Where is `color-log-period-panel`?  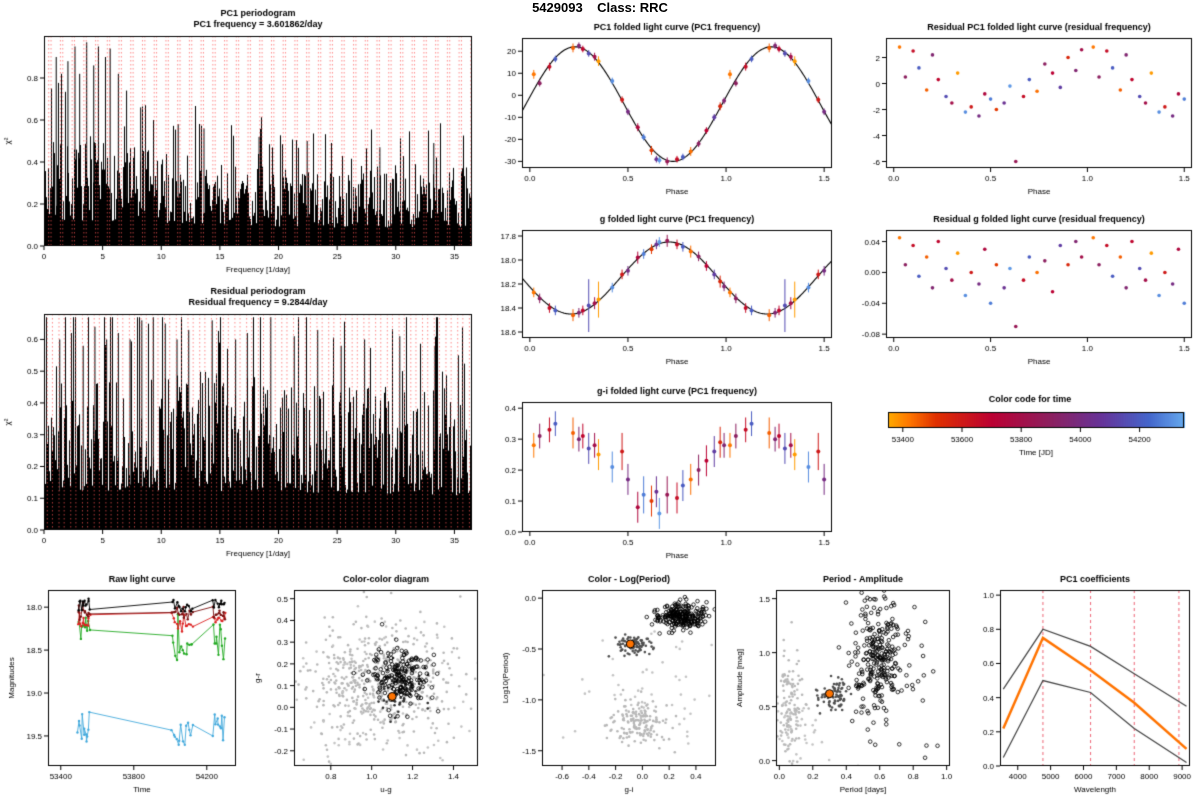
color-log-period-panel is located at coordinates (611, 685).